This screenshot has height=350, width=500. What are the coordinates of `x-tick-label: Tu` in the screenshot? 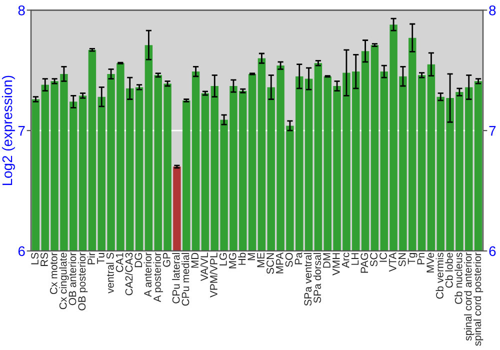 It's located at (100, 258).